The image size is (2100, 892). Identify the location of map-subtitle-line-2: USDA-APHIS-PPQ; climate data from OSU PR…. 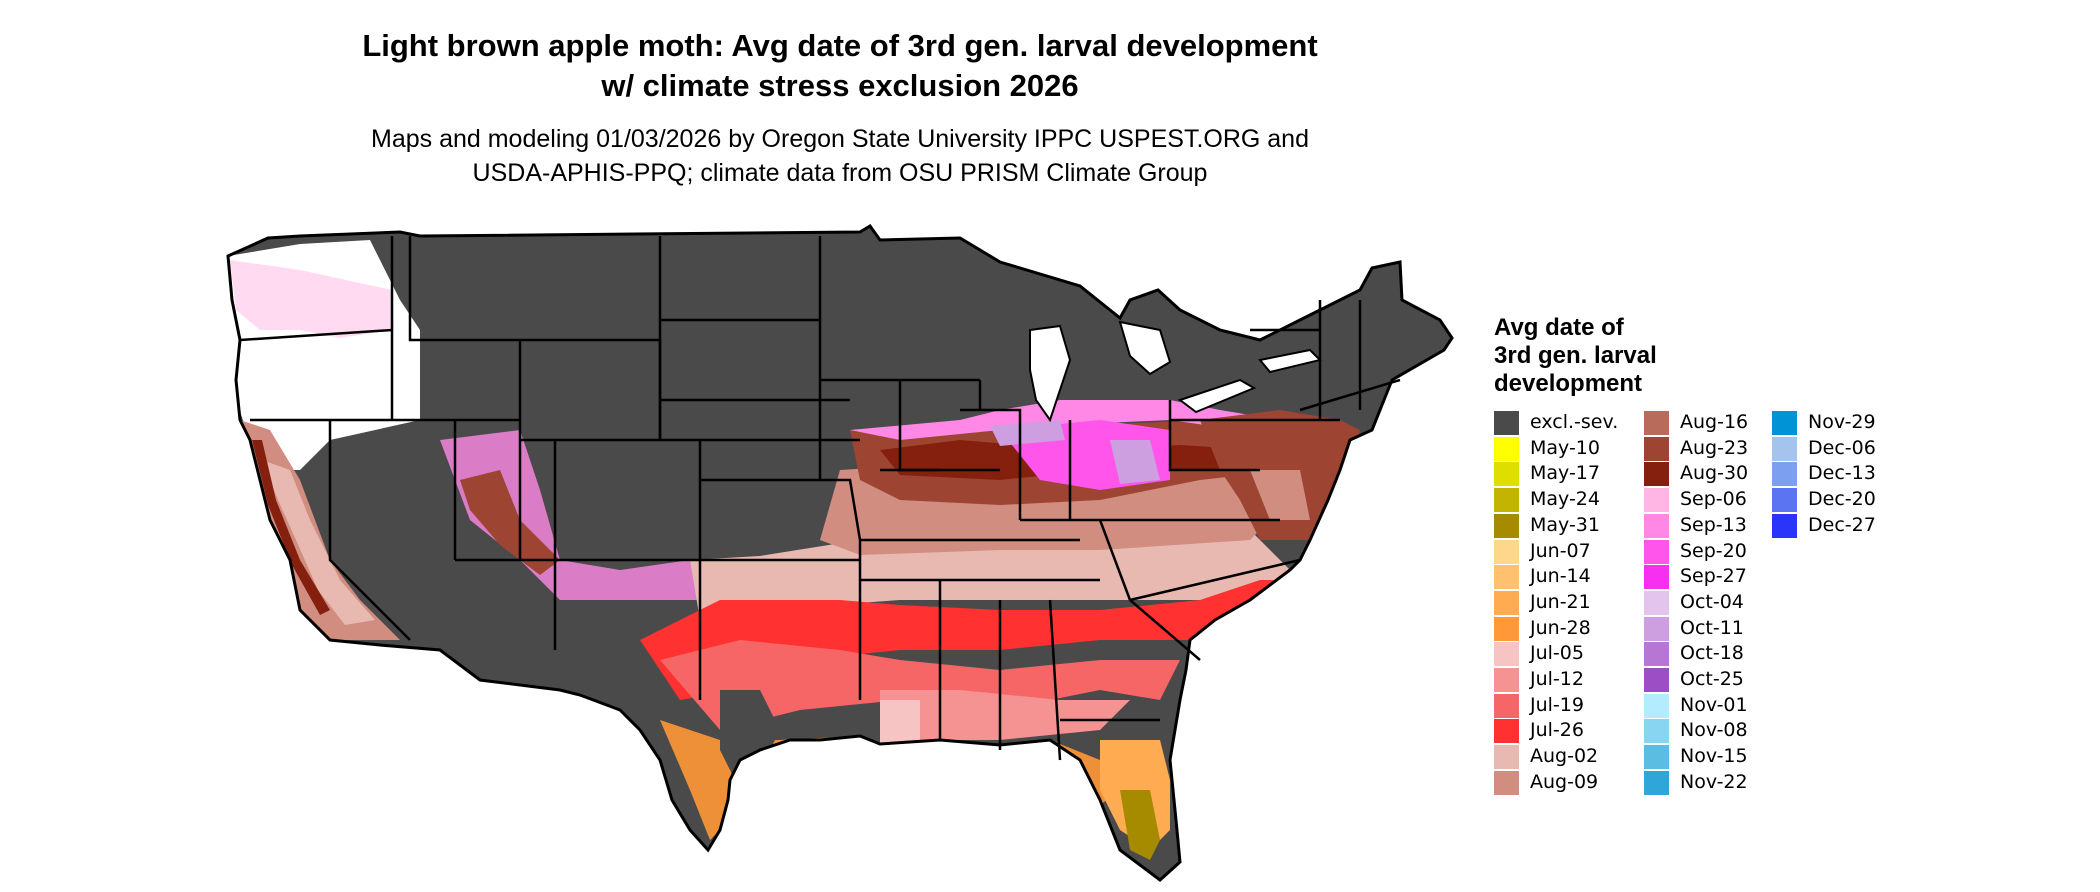
(840, 173).